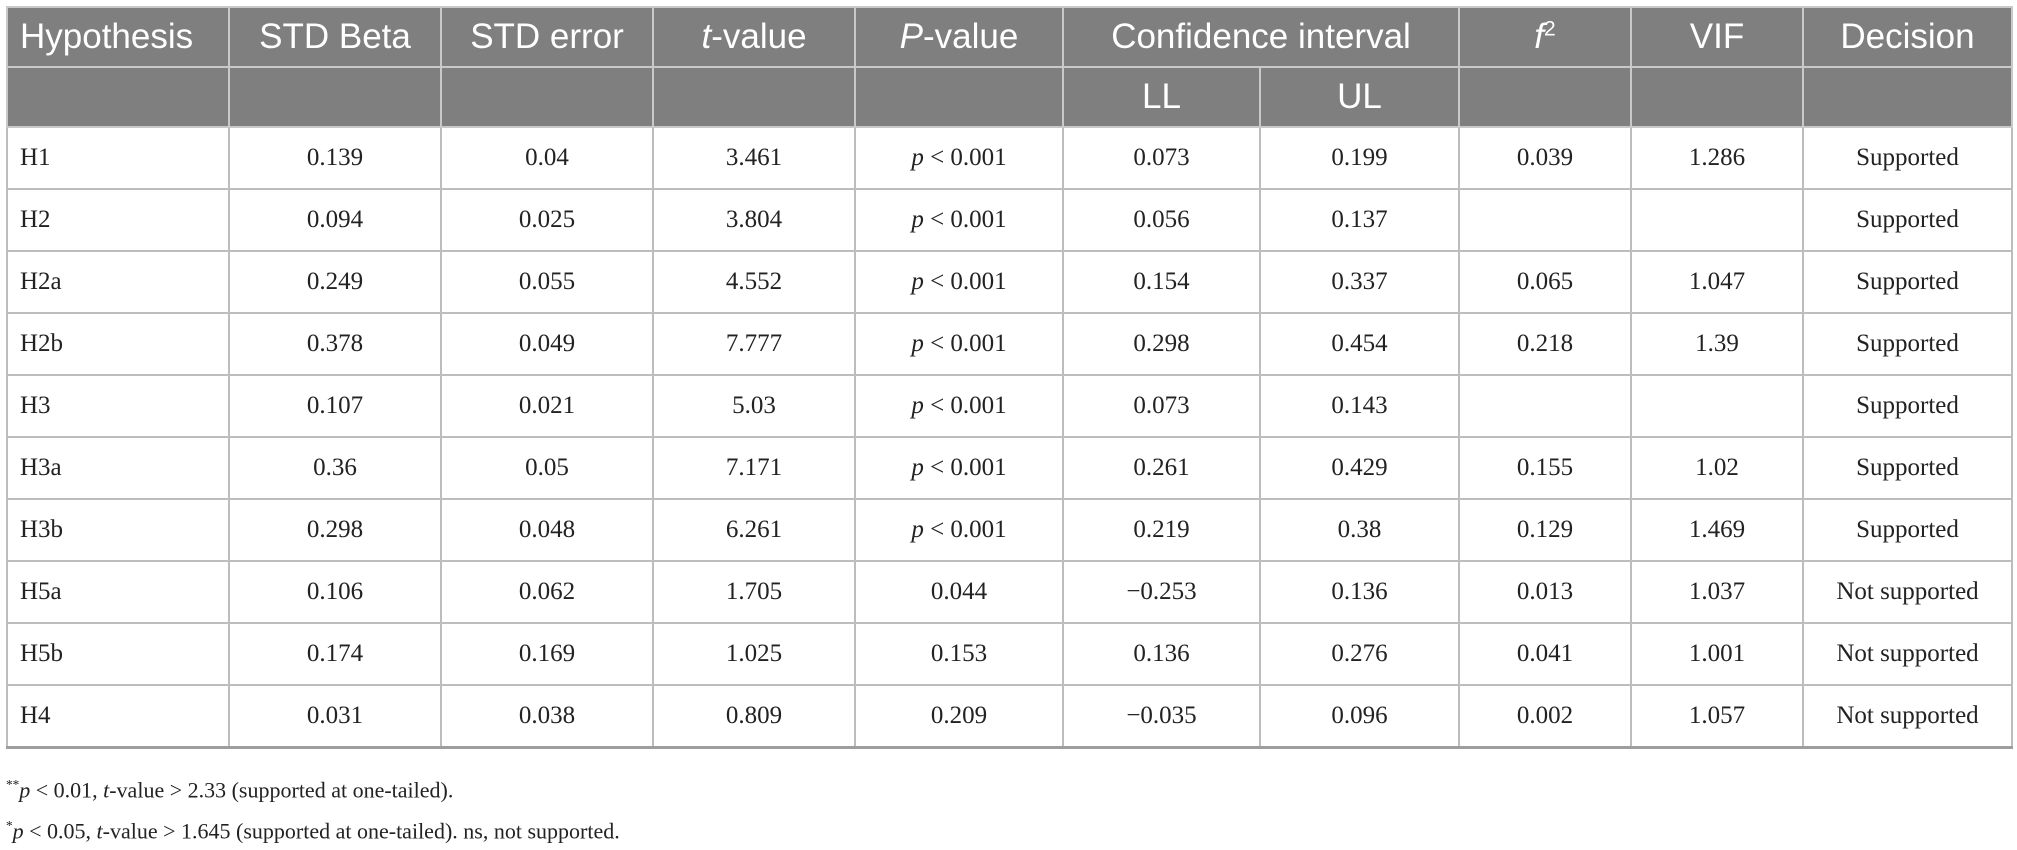  What do you see at coordinates (759, 36) in the screenshot?
I see `header-t-rest: -value` at bounding box center [759, 36].